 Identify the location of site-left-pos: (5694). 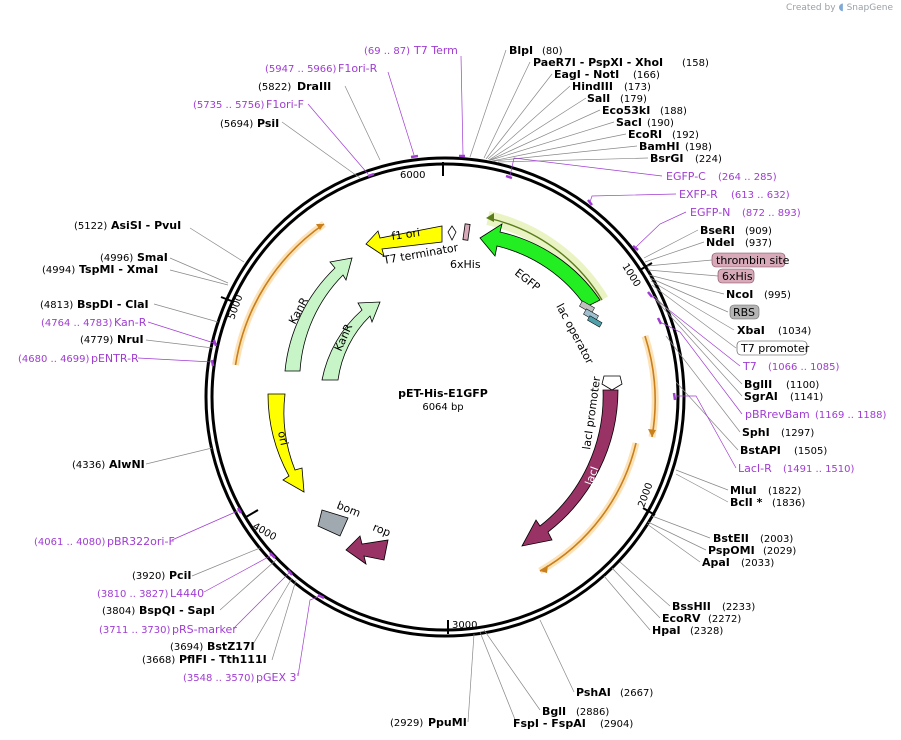
(236, 124).